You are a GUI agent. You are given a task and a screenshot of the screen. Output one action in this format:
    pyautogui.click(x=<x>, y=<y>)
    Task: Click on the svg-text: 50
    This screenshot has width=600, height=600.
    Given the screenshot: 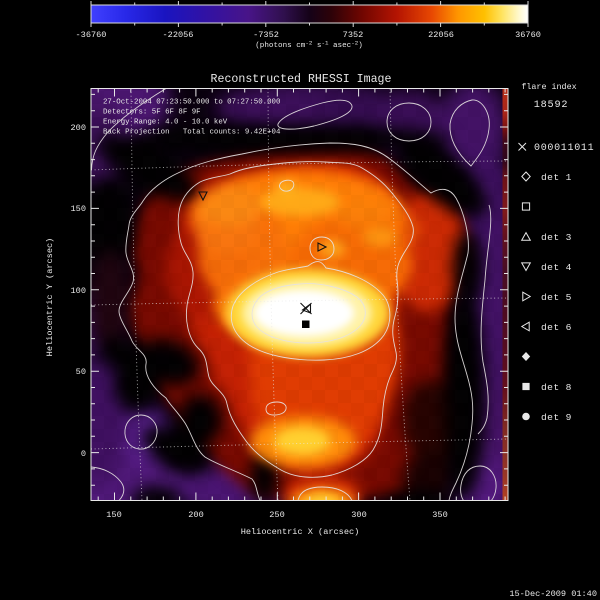 What is the action you would take?
    pyautogui.click(x=81, y=372)
    